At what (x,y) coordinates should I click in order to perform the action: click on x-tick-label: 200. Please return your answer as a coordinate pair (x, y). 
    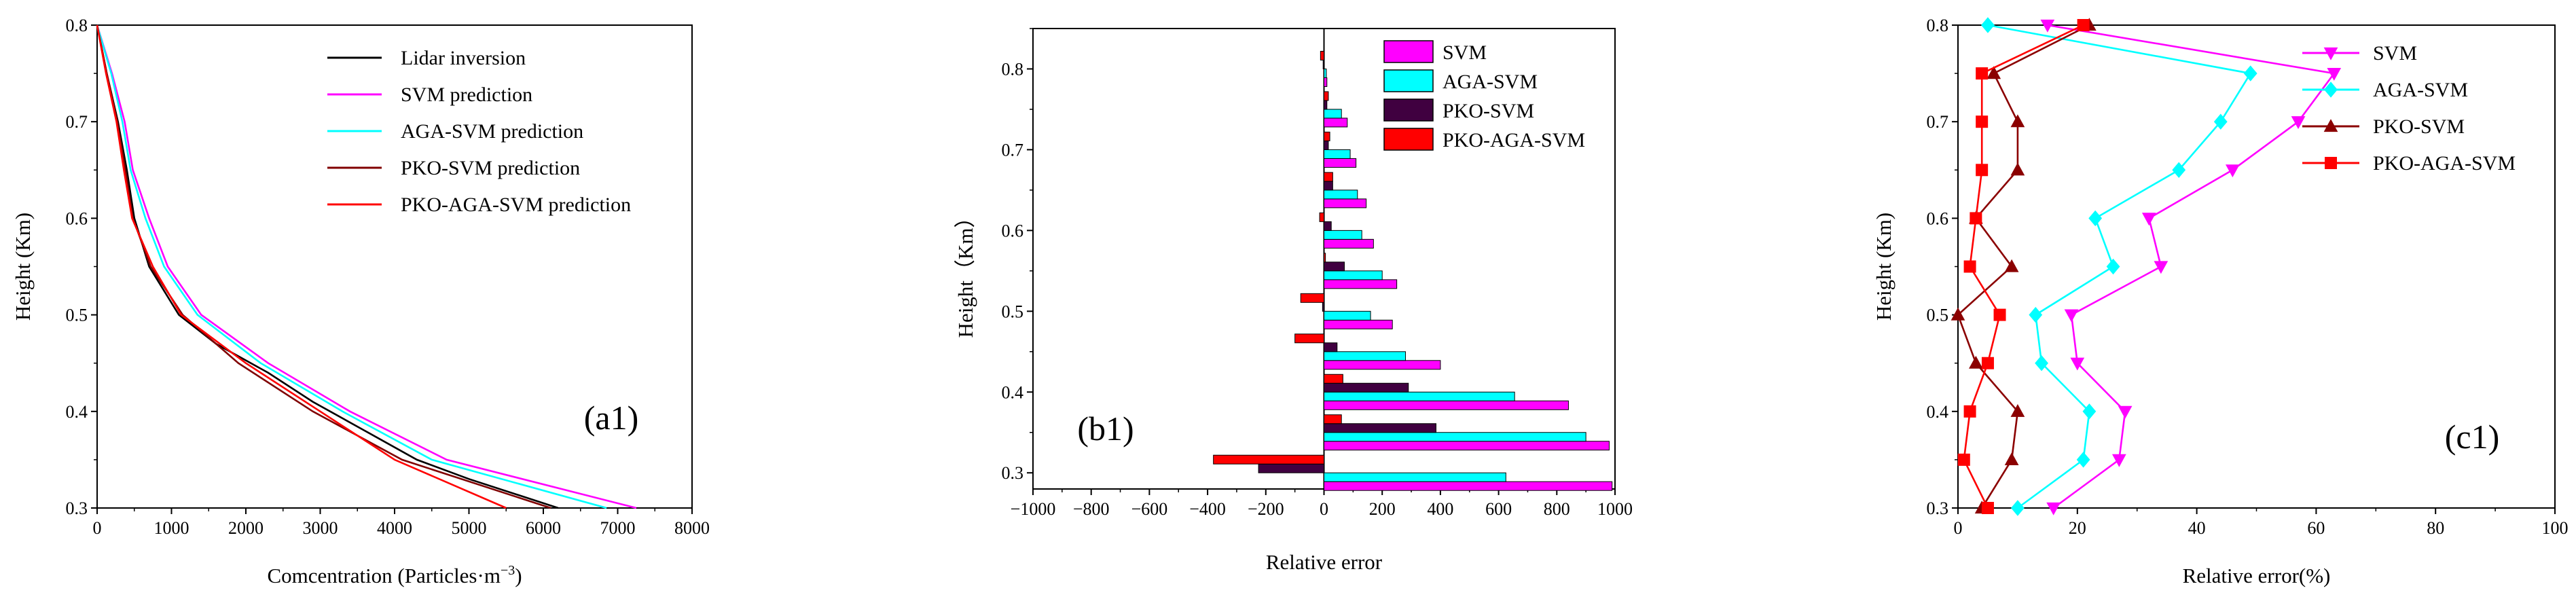
    Looking at the image, I should click on (1382, 509).